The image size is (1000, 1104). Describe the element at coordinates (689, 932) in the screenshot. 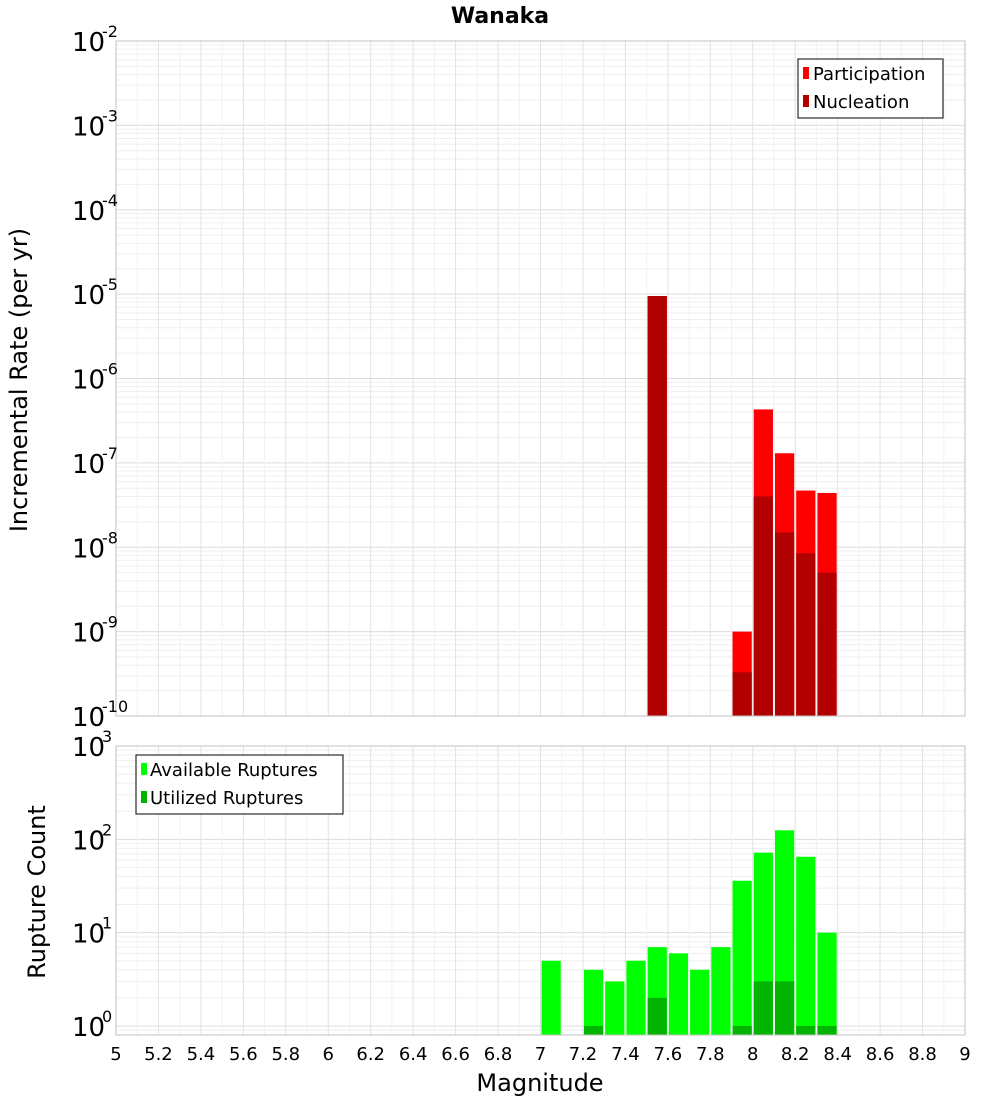

I see `count-bars` at that location.